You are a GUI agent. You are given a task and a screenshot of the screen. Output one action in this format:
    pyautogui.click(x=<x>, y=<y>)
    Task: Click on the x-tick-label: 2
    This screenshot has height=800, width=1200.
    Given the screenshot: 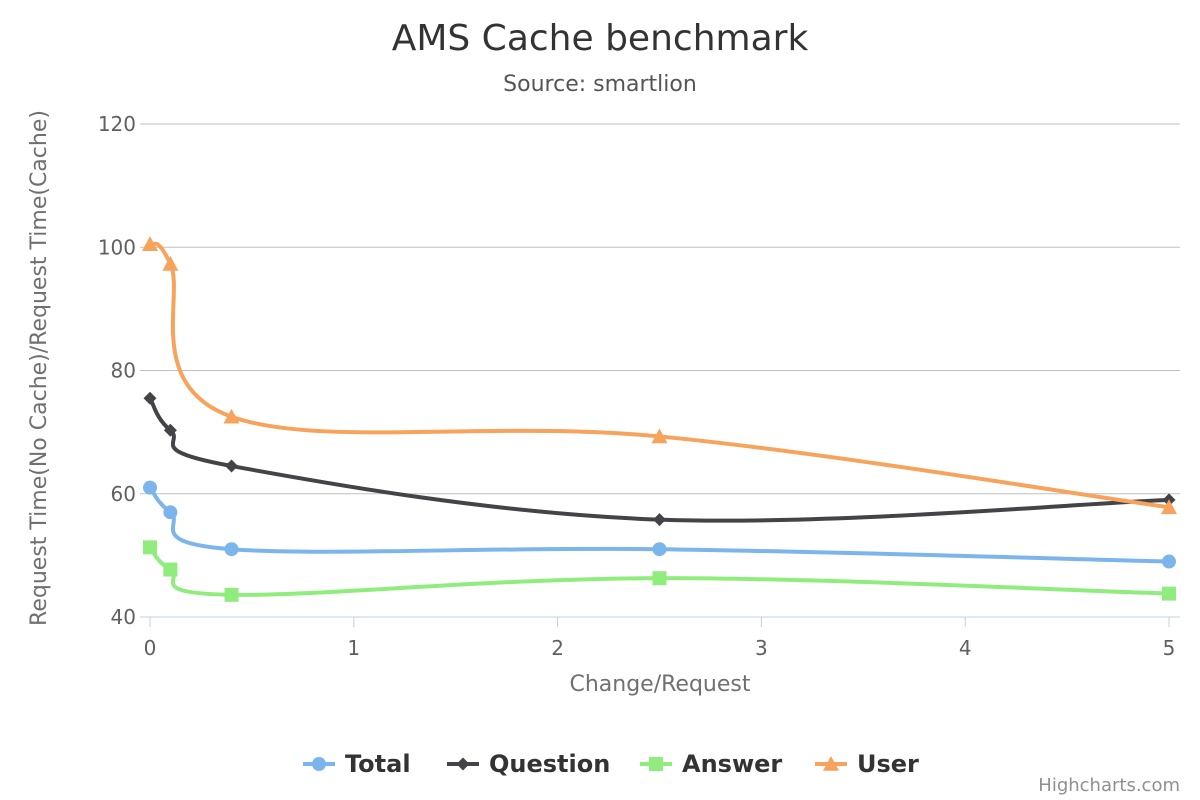 What is the action you would take?
    pyautogui.click(x=557, y=648)
    